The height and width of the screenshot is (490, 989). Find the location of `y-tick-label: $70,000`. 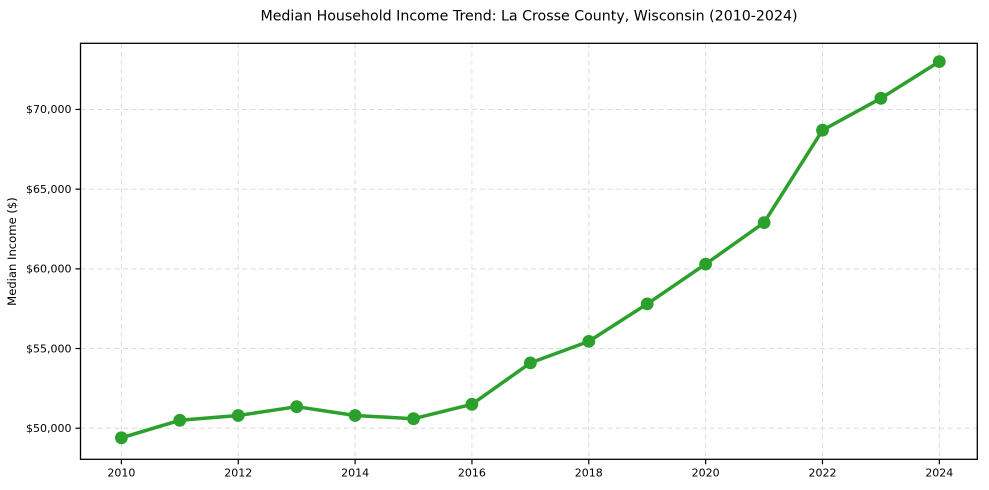

y-tick-label: $70,000 is located at coordinates (49, 109).